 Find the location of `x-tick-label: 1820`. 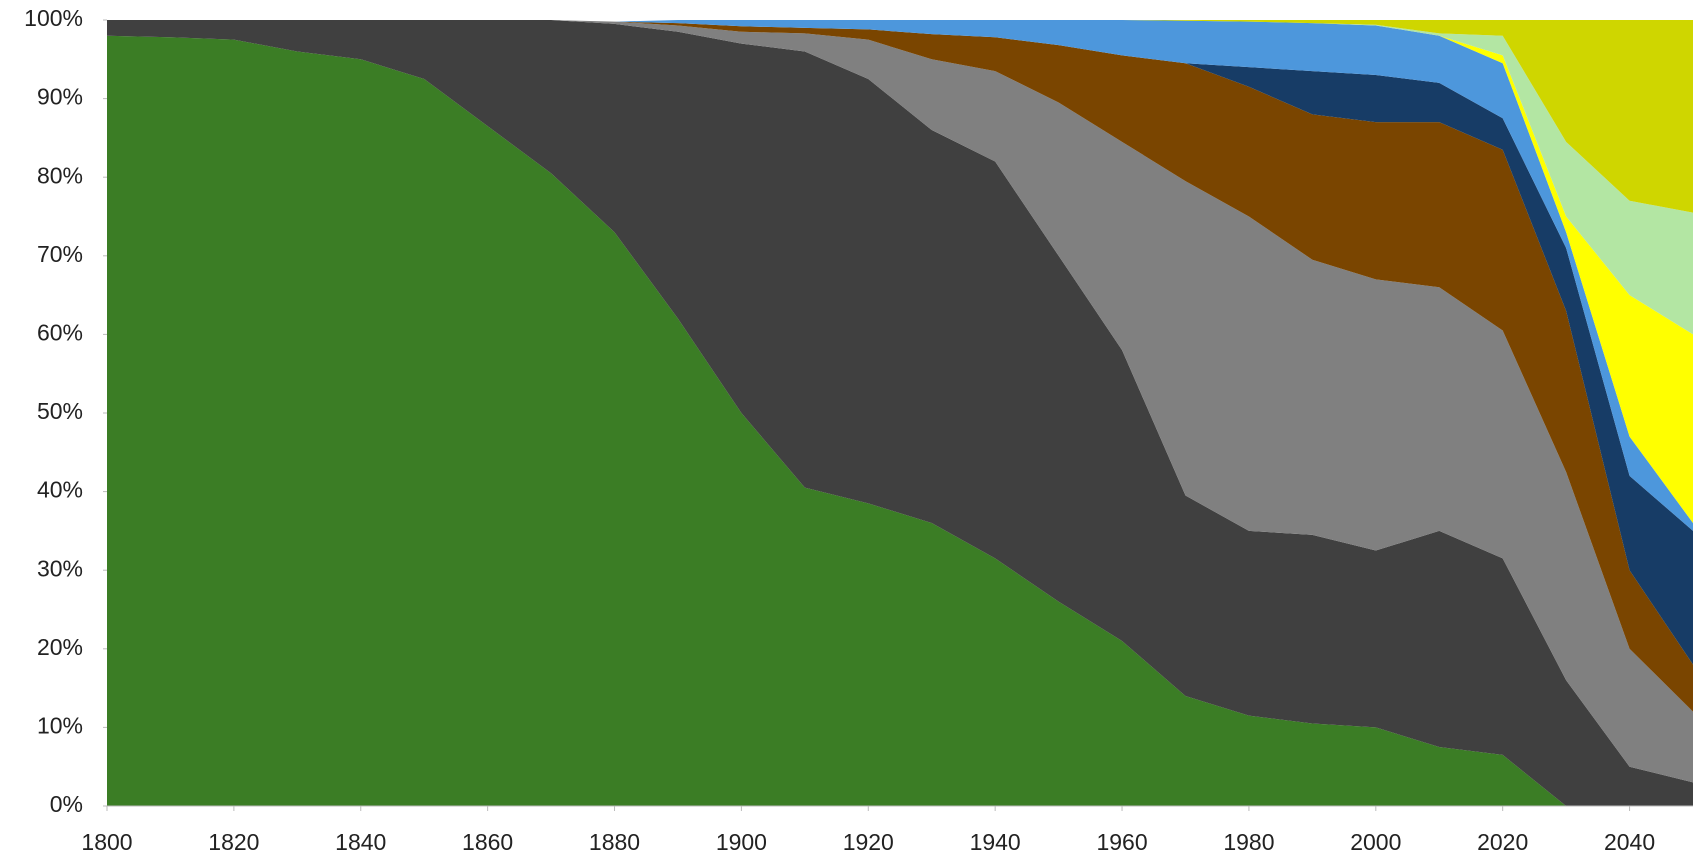

x-tick-label: 1820 is located at coordinates (233, 842).